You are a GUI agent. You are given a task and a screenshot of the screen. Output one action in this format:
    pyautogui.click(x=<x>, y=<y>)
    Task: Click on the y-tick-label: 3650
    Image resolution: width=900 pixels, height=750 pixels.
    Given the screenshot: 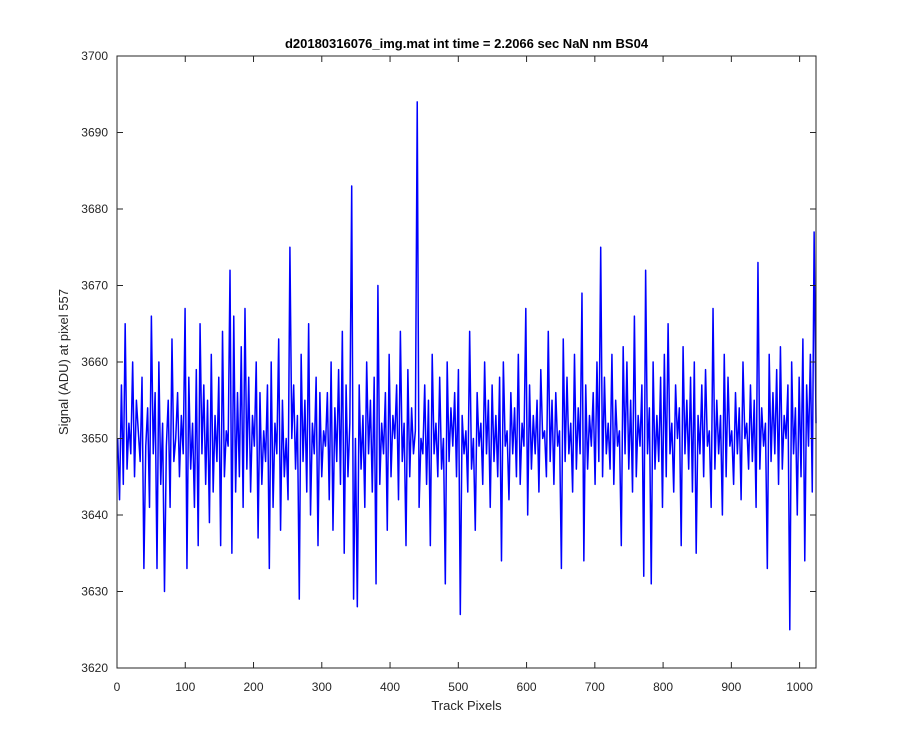 What is the action you would take?
    pyautogui.click(x=94, y=439)
    